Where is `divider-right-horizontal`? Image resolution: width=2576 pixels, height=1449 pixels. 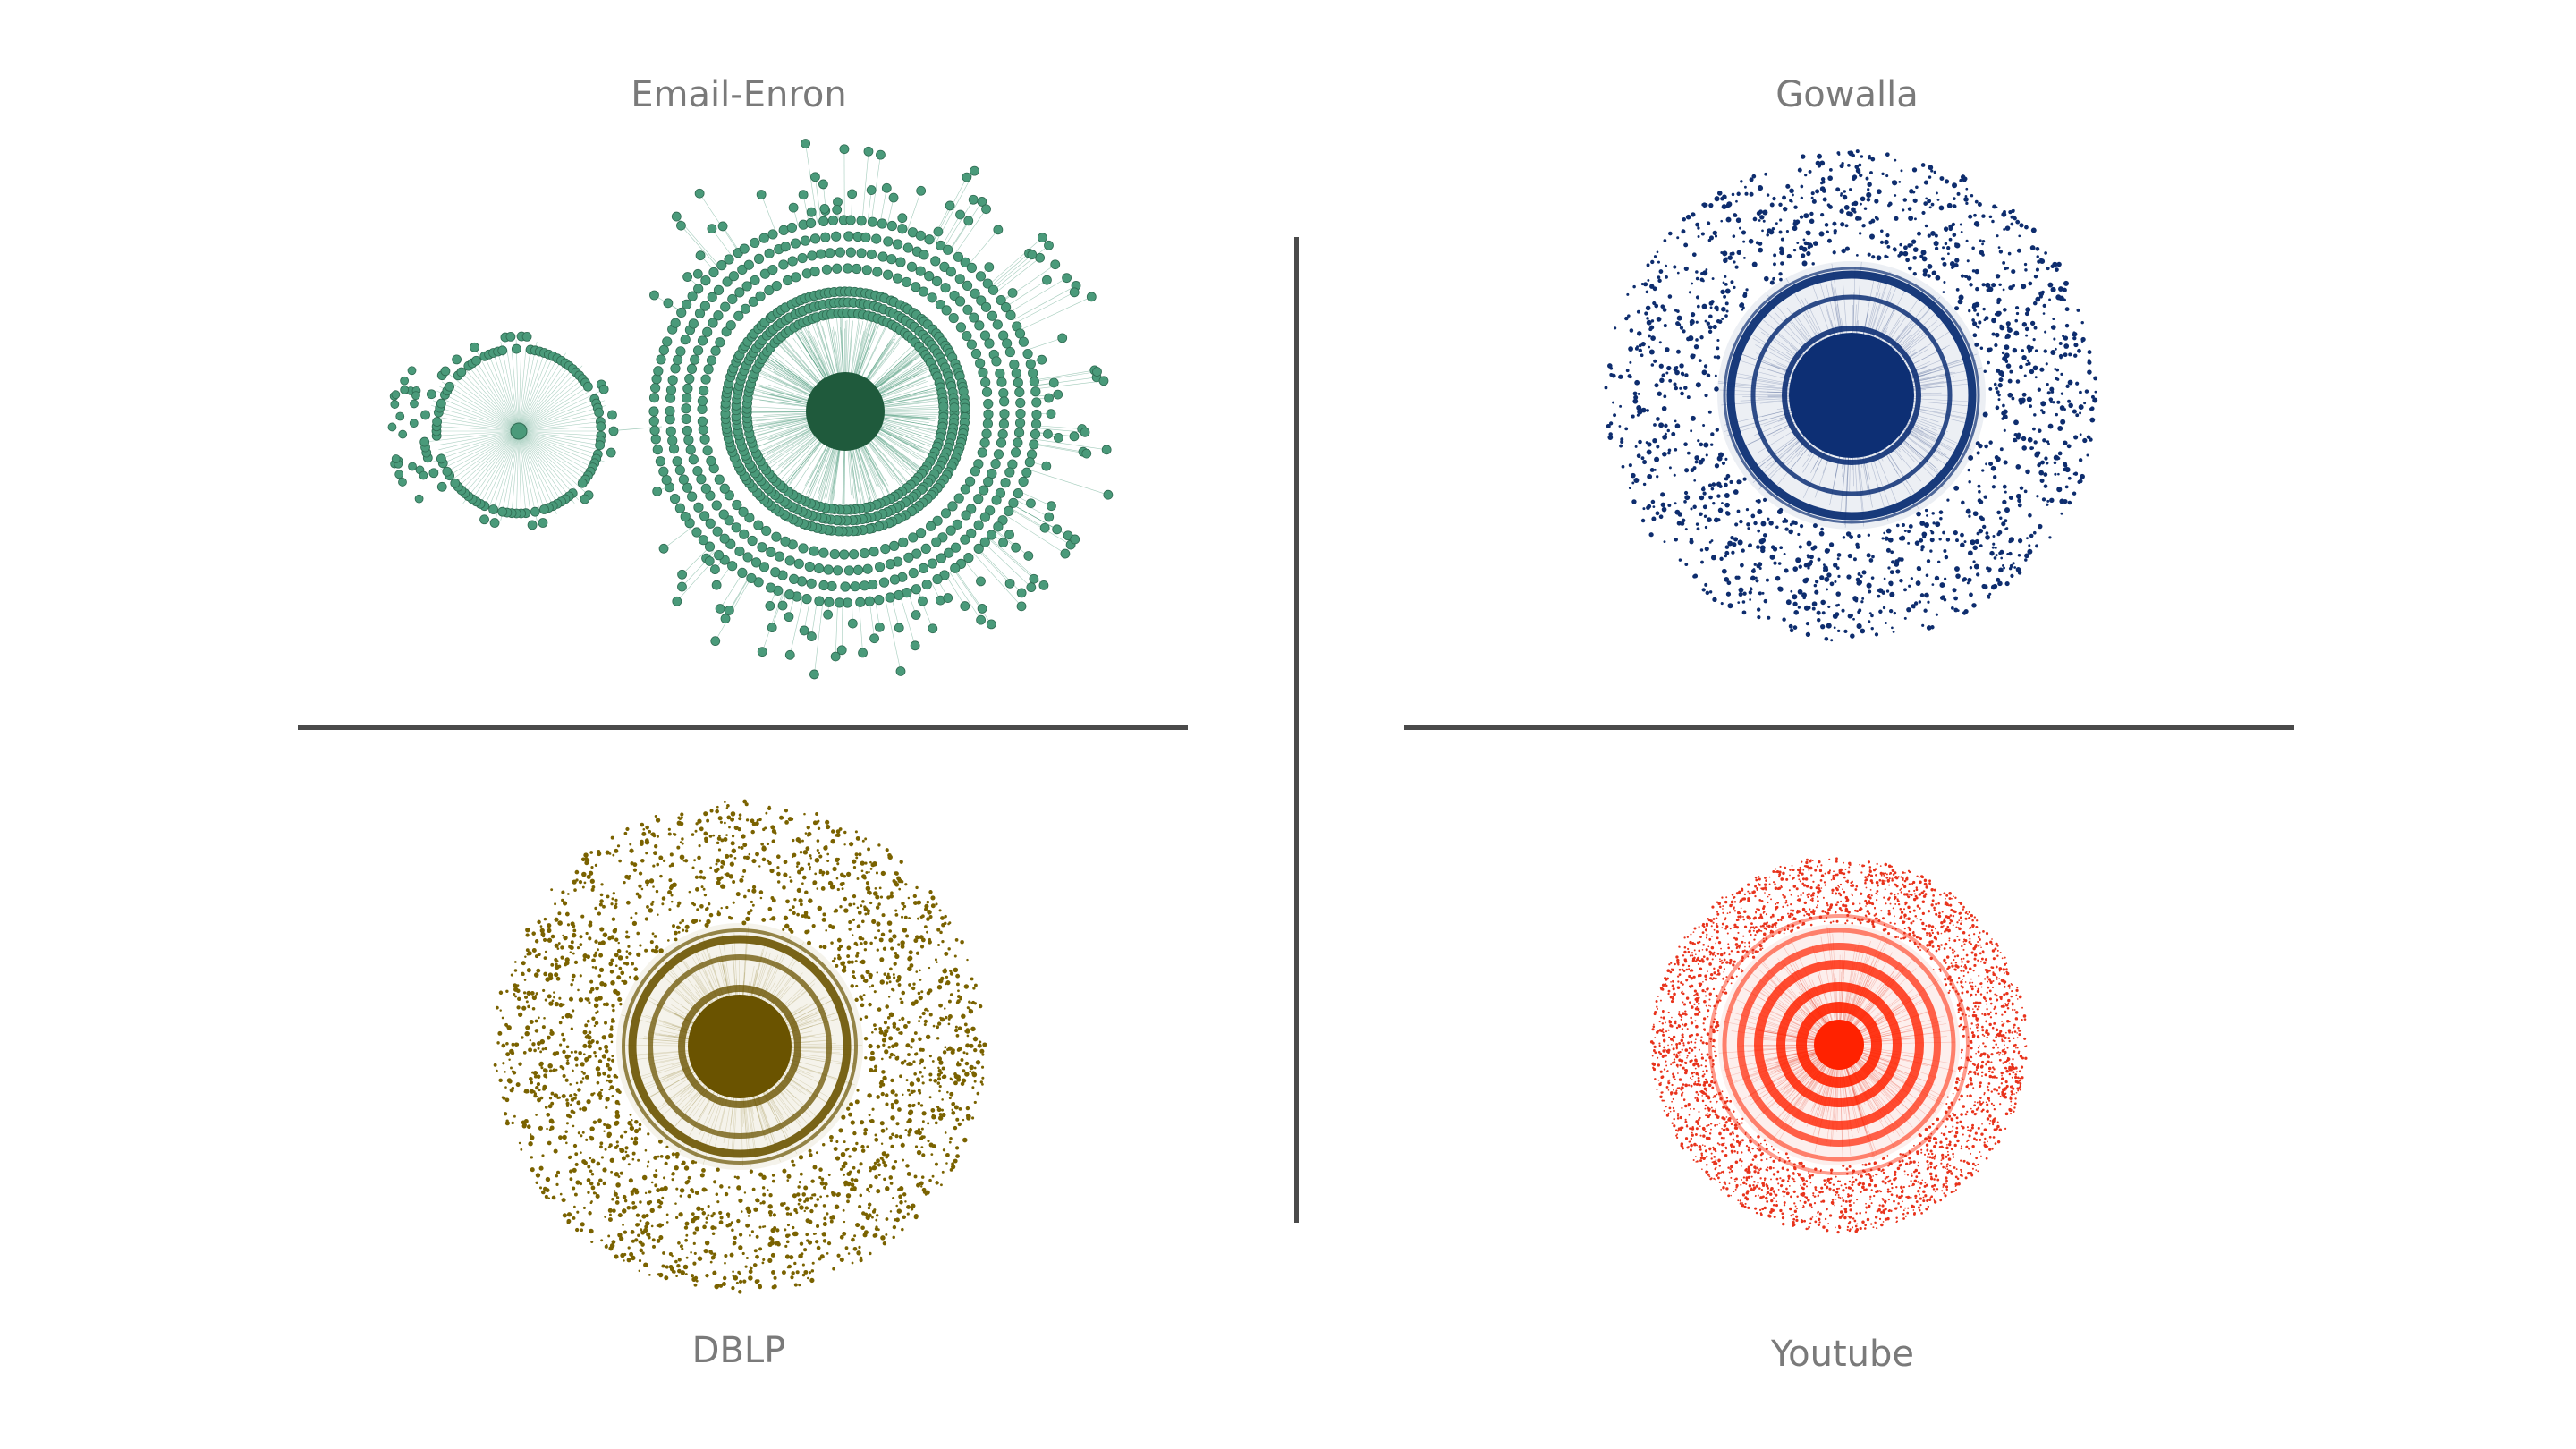
divider-right-horizontal is located at coordinates (1849, 727).